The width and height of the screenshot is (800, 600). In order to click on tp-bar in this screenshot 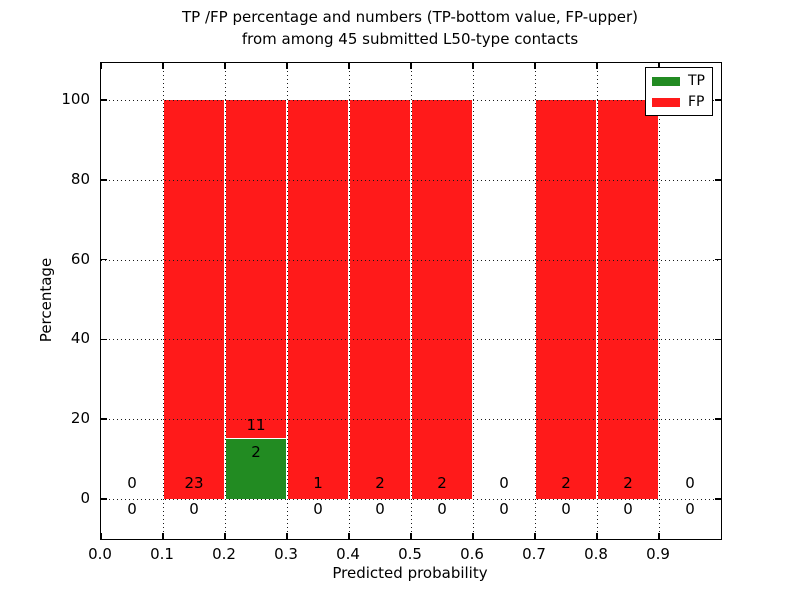, I will do `click(256, 468)`.